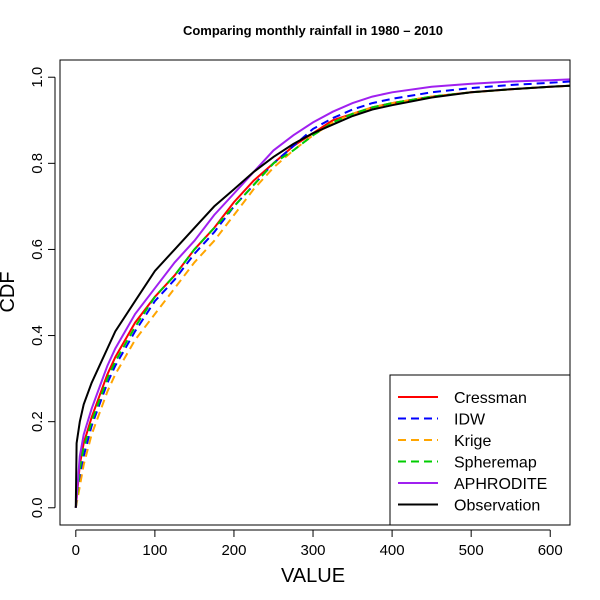 This screenshot has width=600, height=600. Describe the element at coordinates (472, 441) in the screenshot. I see `legend-label: Krige` at that location.